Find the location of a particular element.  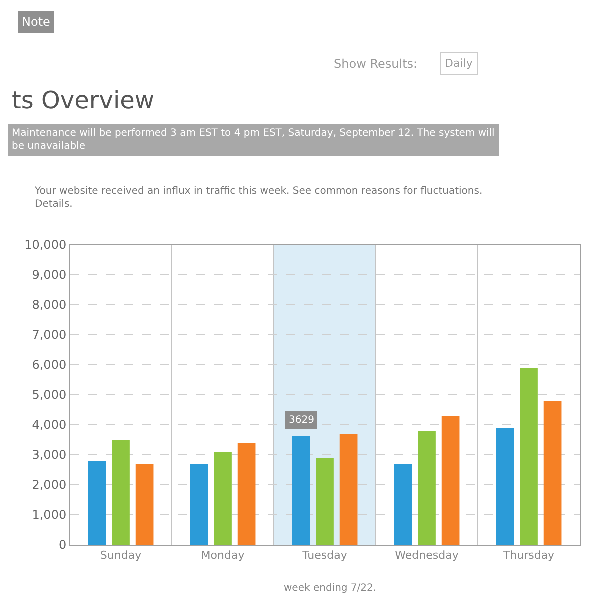

x-tick-label: Tuesday is located at coordinates (325, 555).